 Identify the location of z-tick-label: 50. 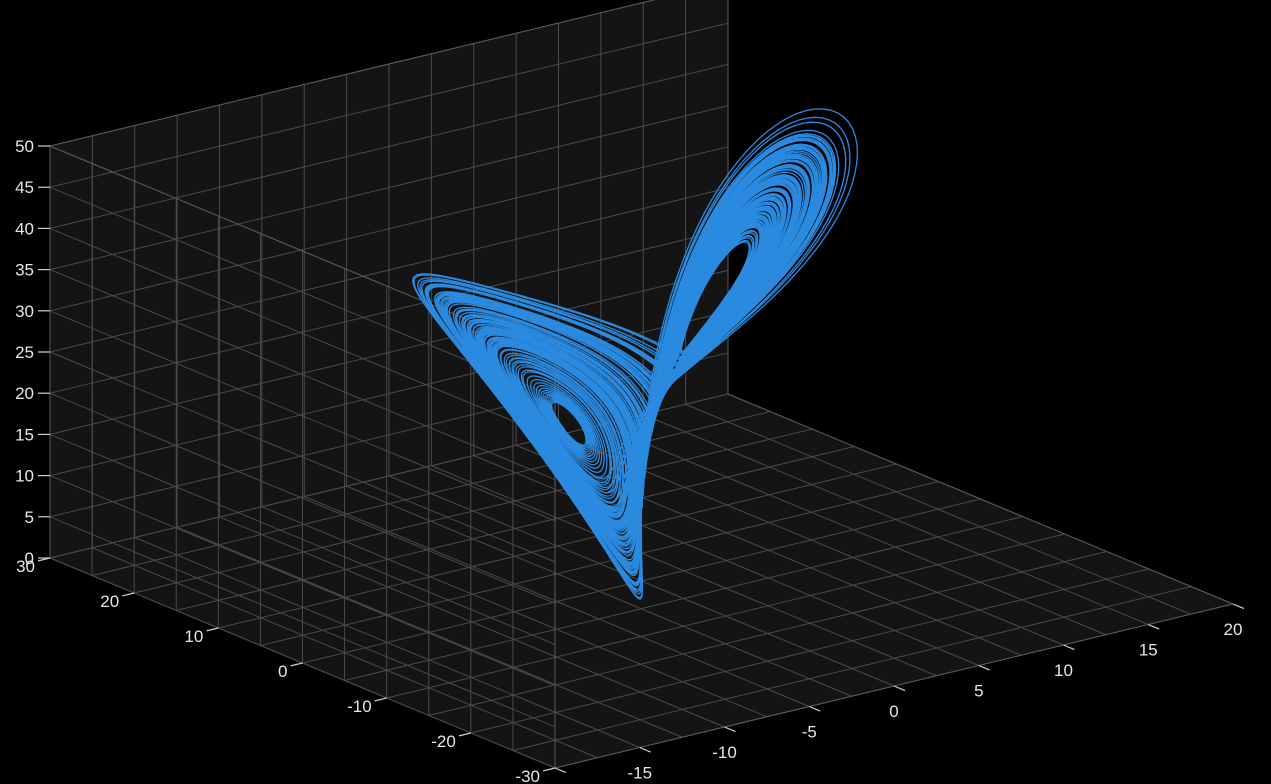
(24, 146).